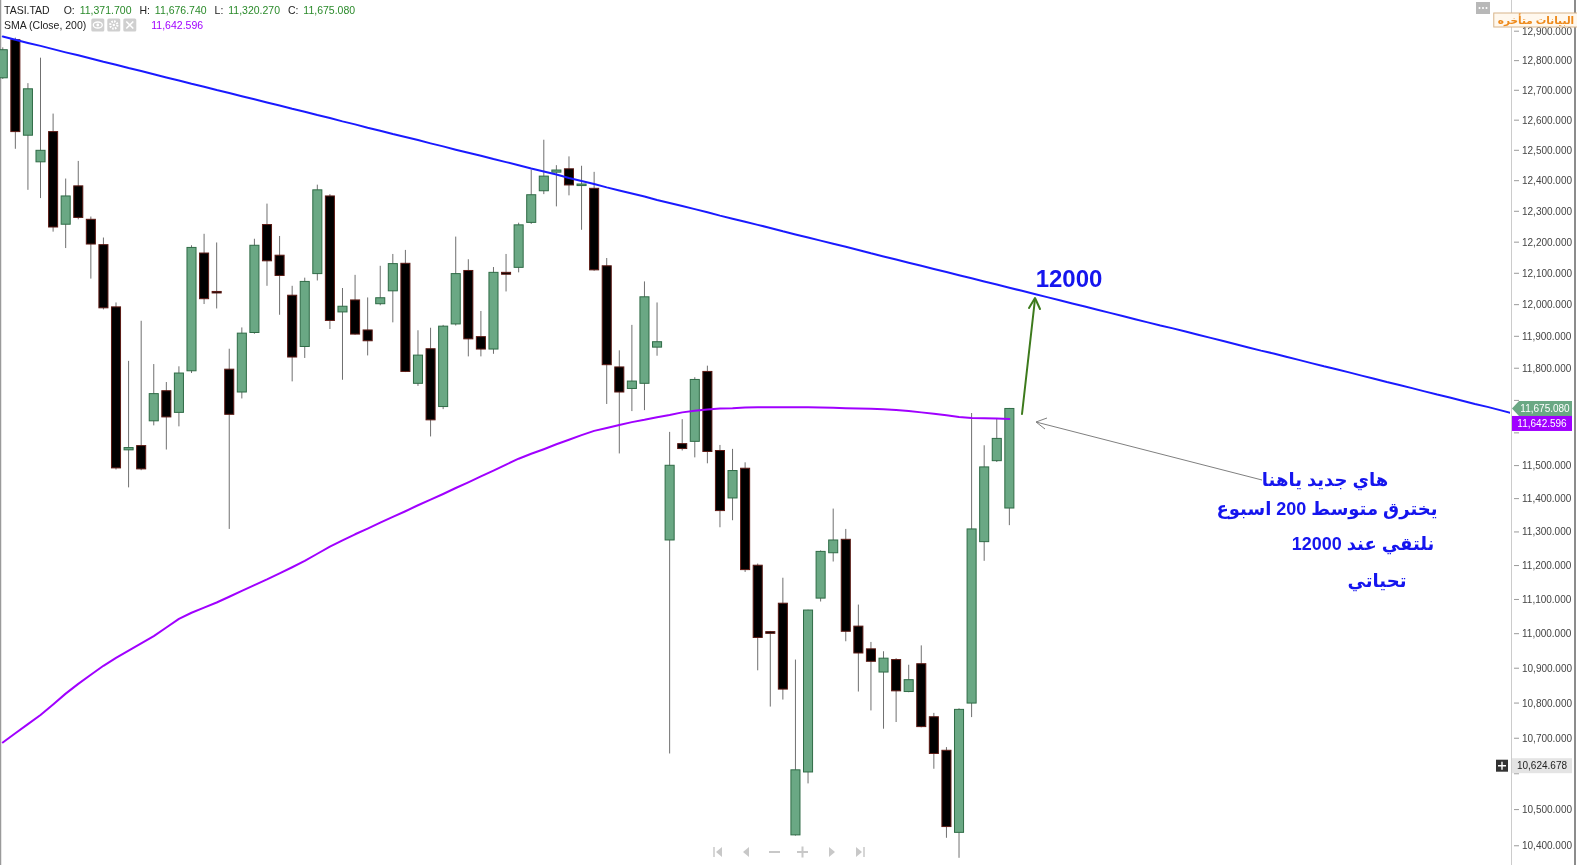 The width and height of the screenshot is (1577, 865). I want to click on y-tick-label: 11,800.000, so click(1547, 368).